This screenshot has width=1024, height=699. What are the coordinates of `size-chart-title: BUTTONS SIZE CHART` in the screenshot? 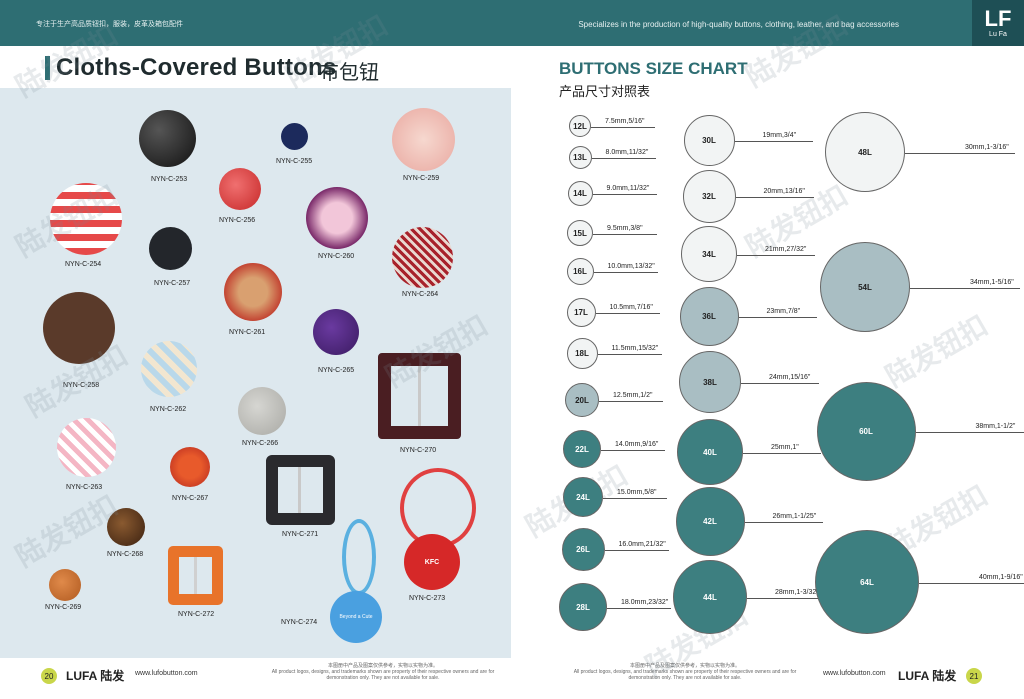 It's located at (653, 68).